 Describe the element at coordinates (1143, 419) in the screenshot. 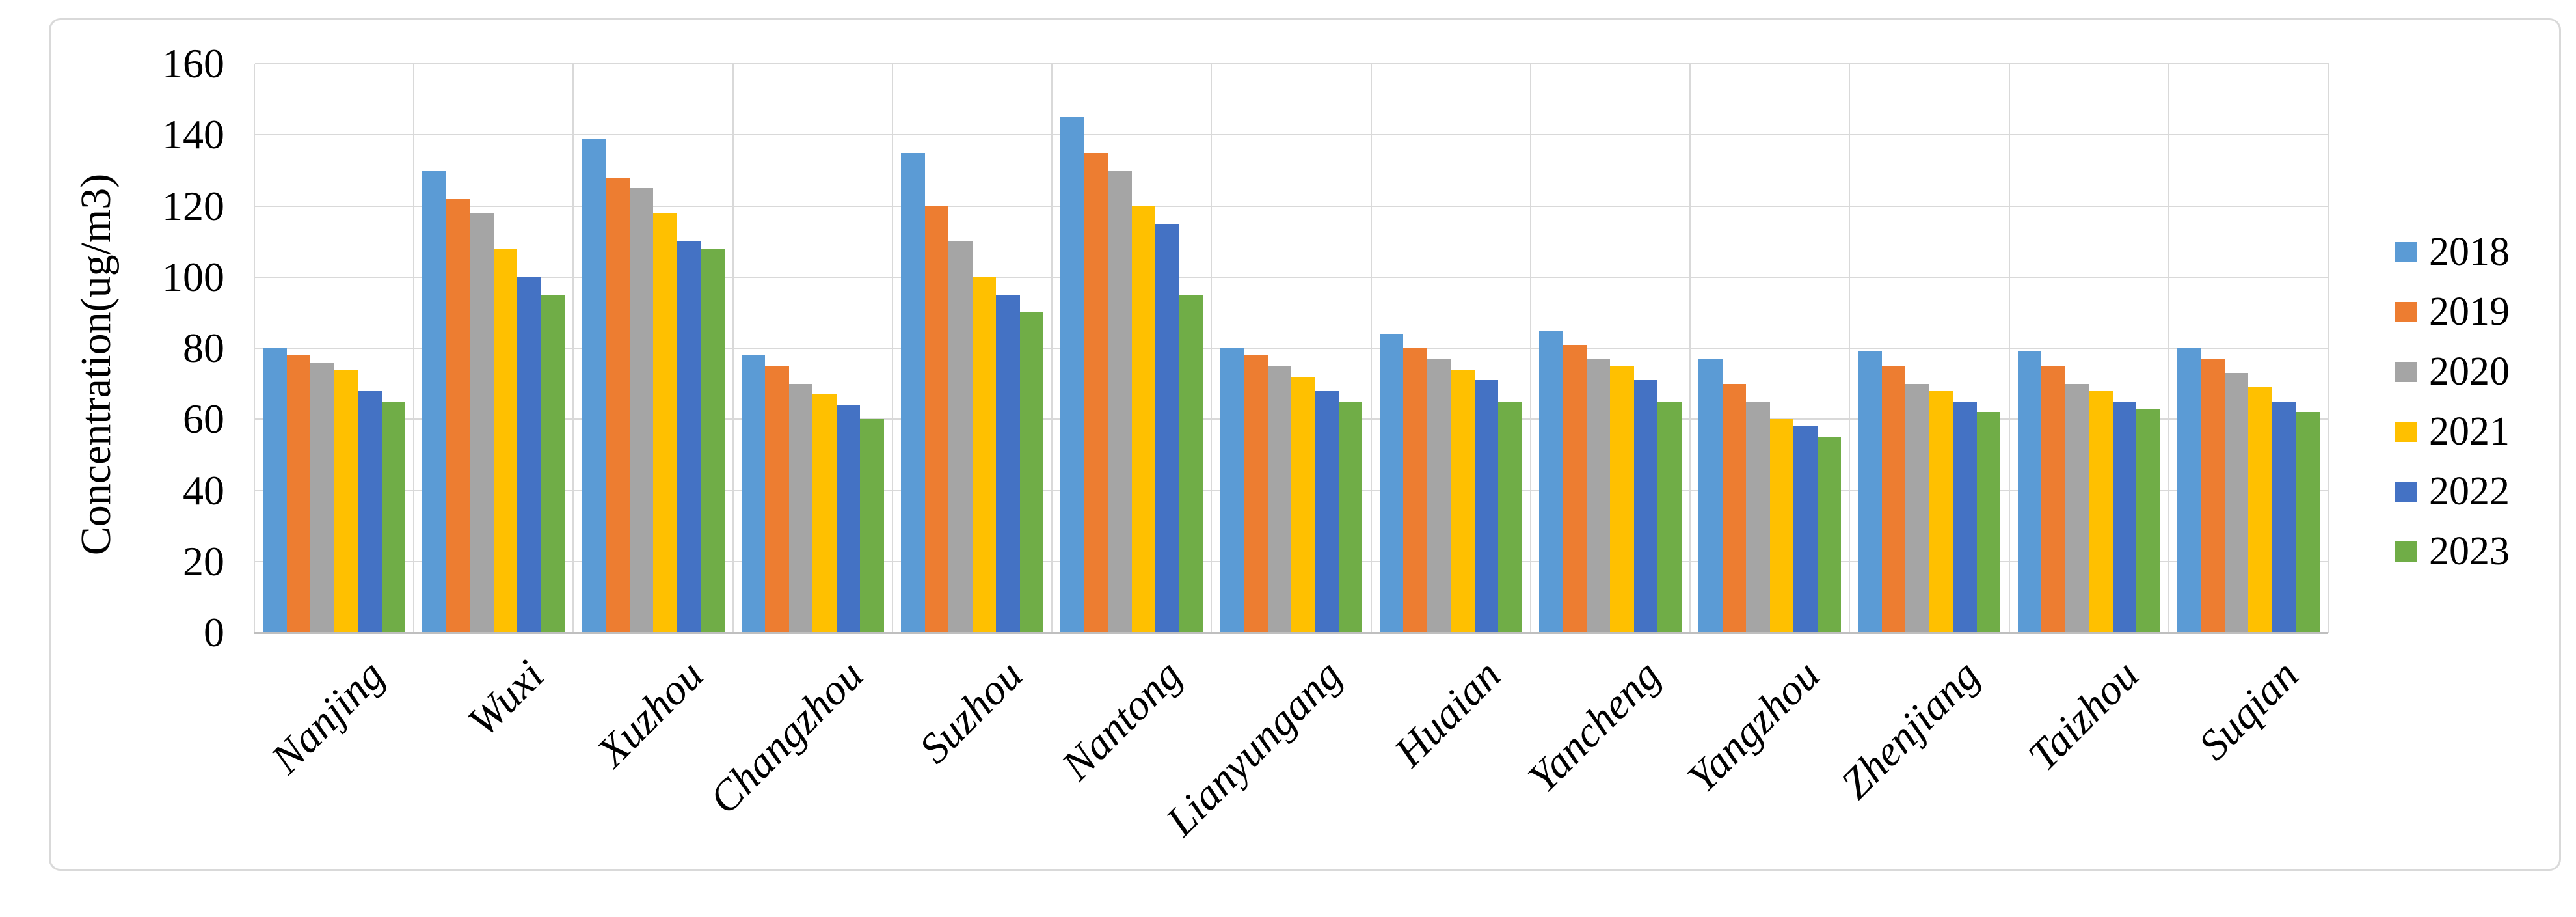

I see `bar-nantong-2021` at that location.